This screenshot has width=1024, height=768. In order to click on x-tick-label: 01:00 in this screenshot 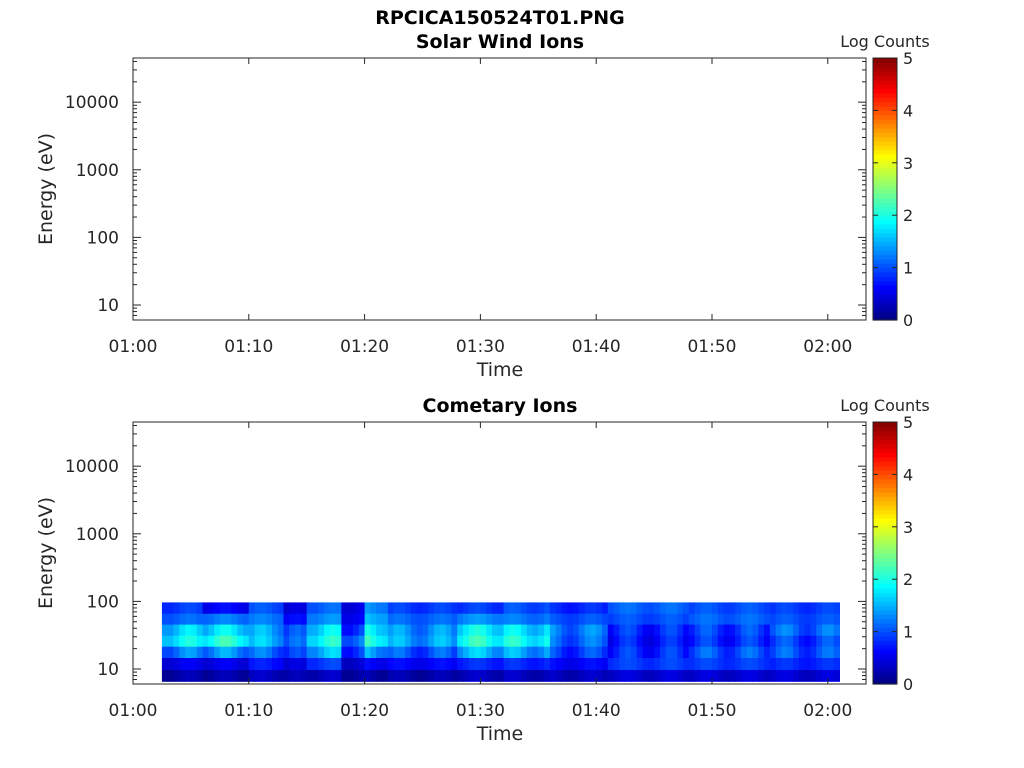, I will do `click(133, 711)`.